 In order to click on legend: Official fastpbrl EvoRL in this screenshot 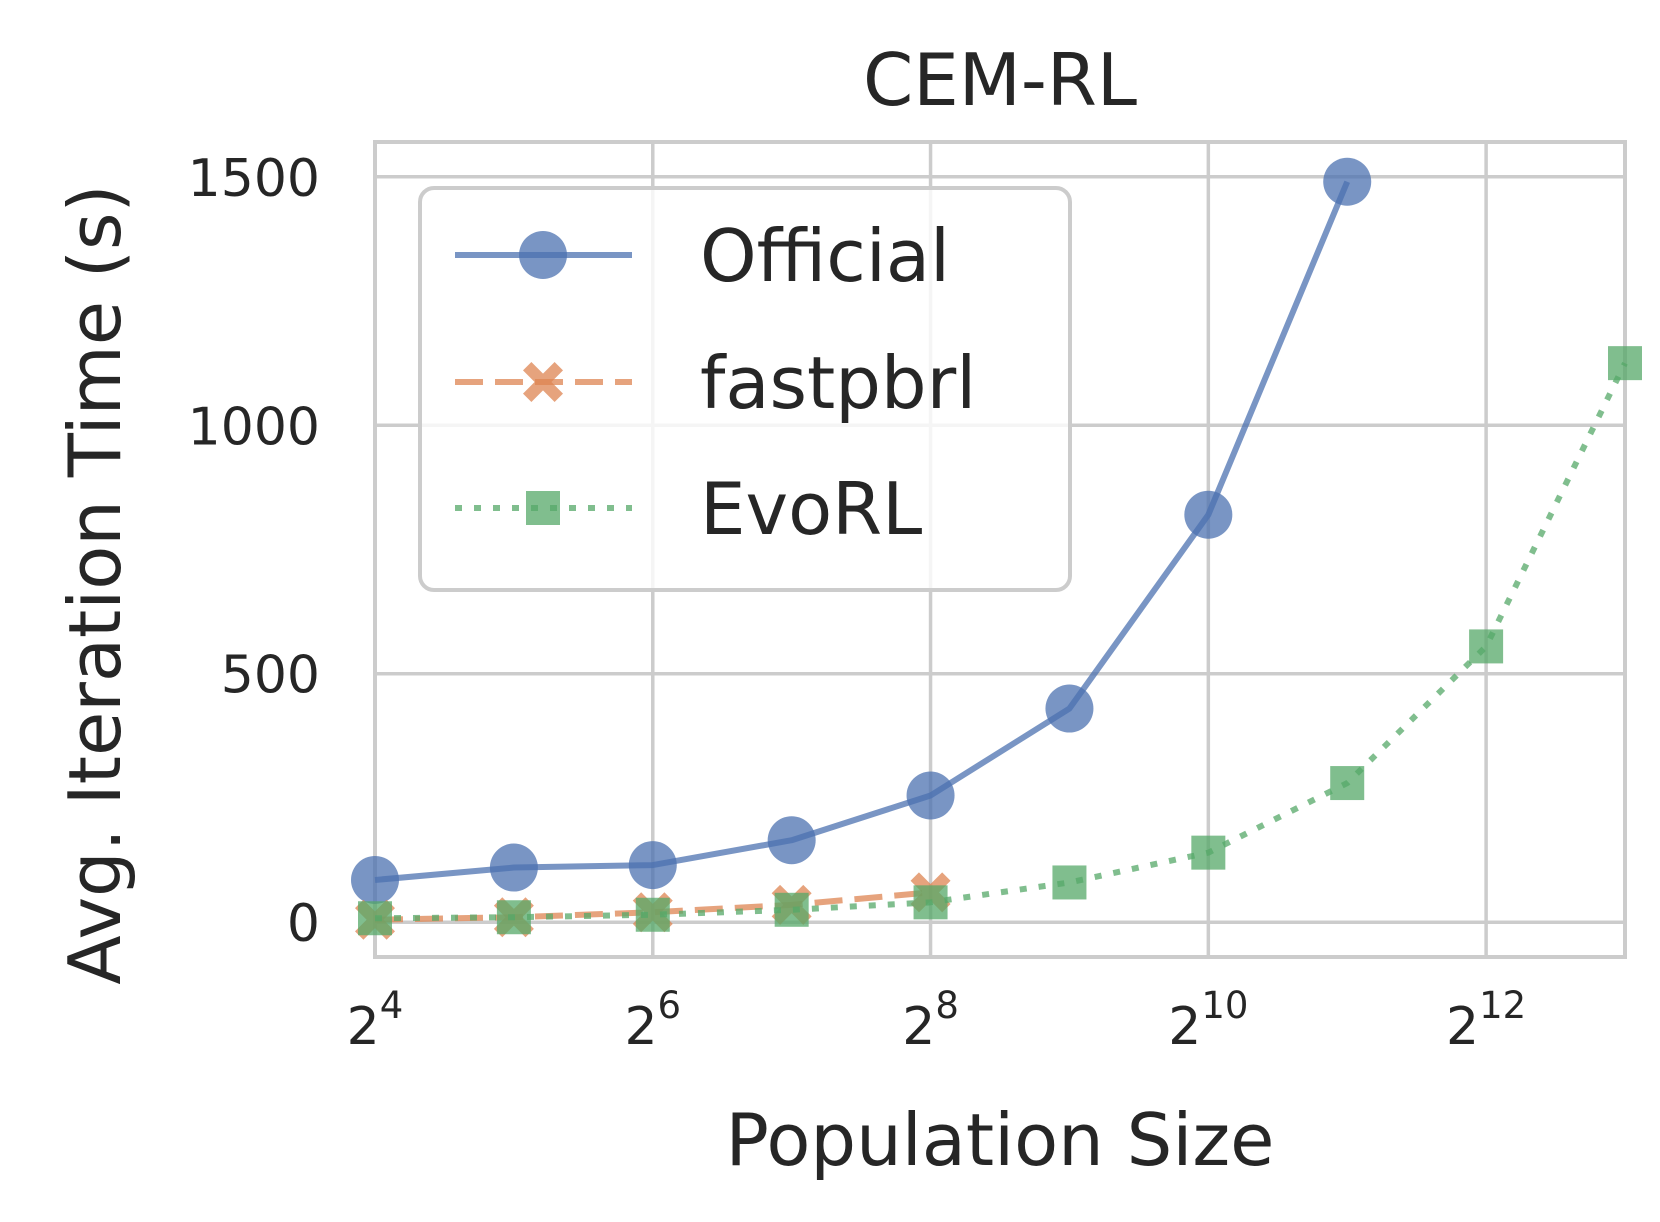, I will do `click(745, 389)`.